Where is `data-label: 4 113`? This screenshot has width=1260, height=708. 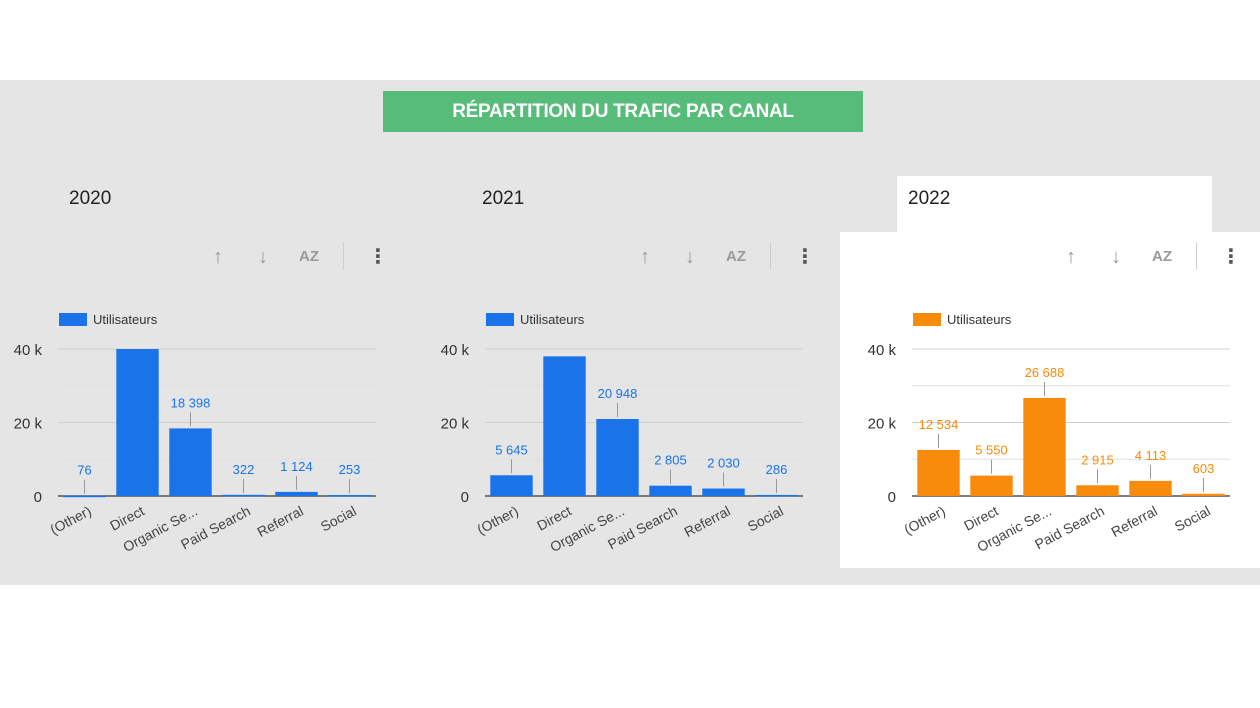 data-label: 4 113 is located at coordinates (1151, 455).